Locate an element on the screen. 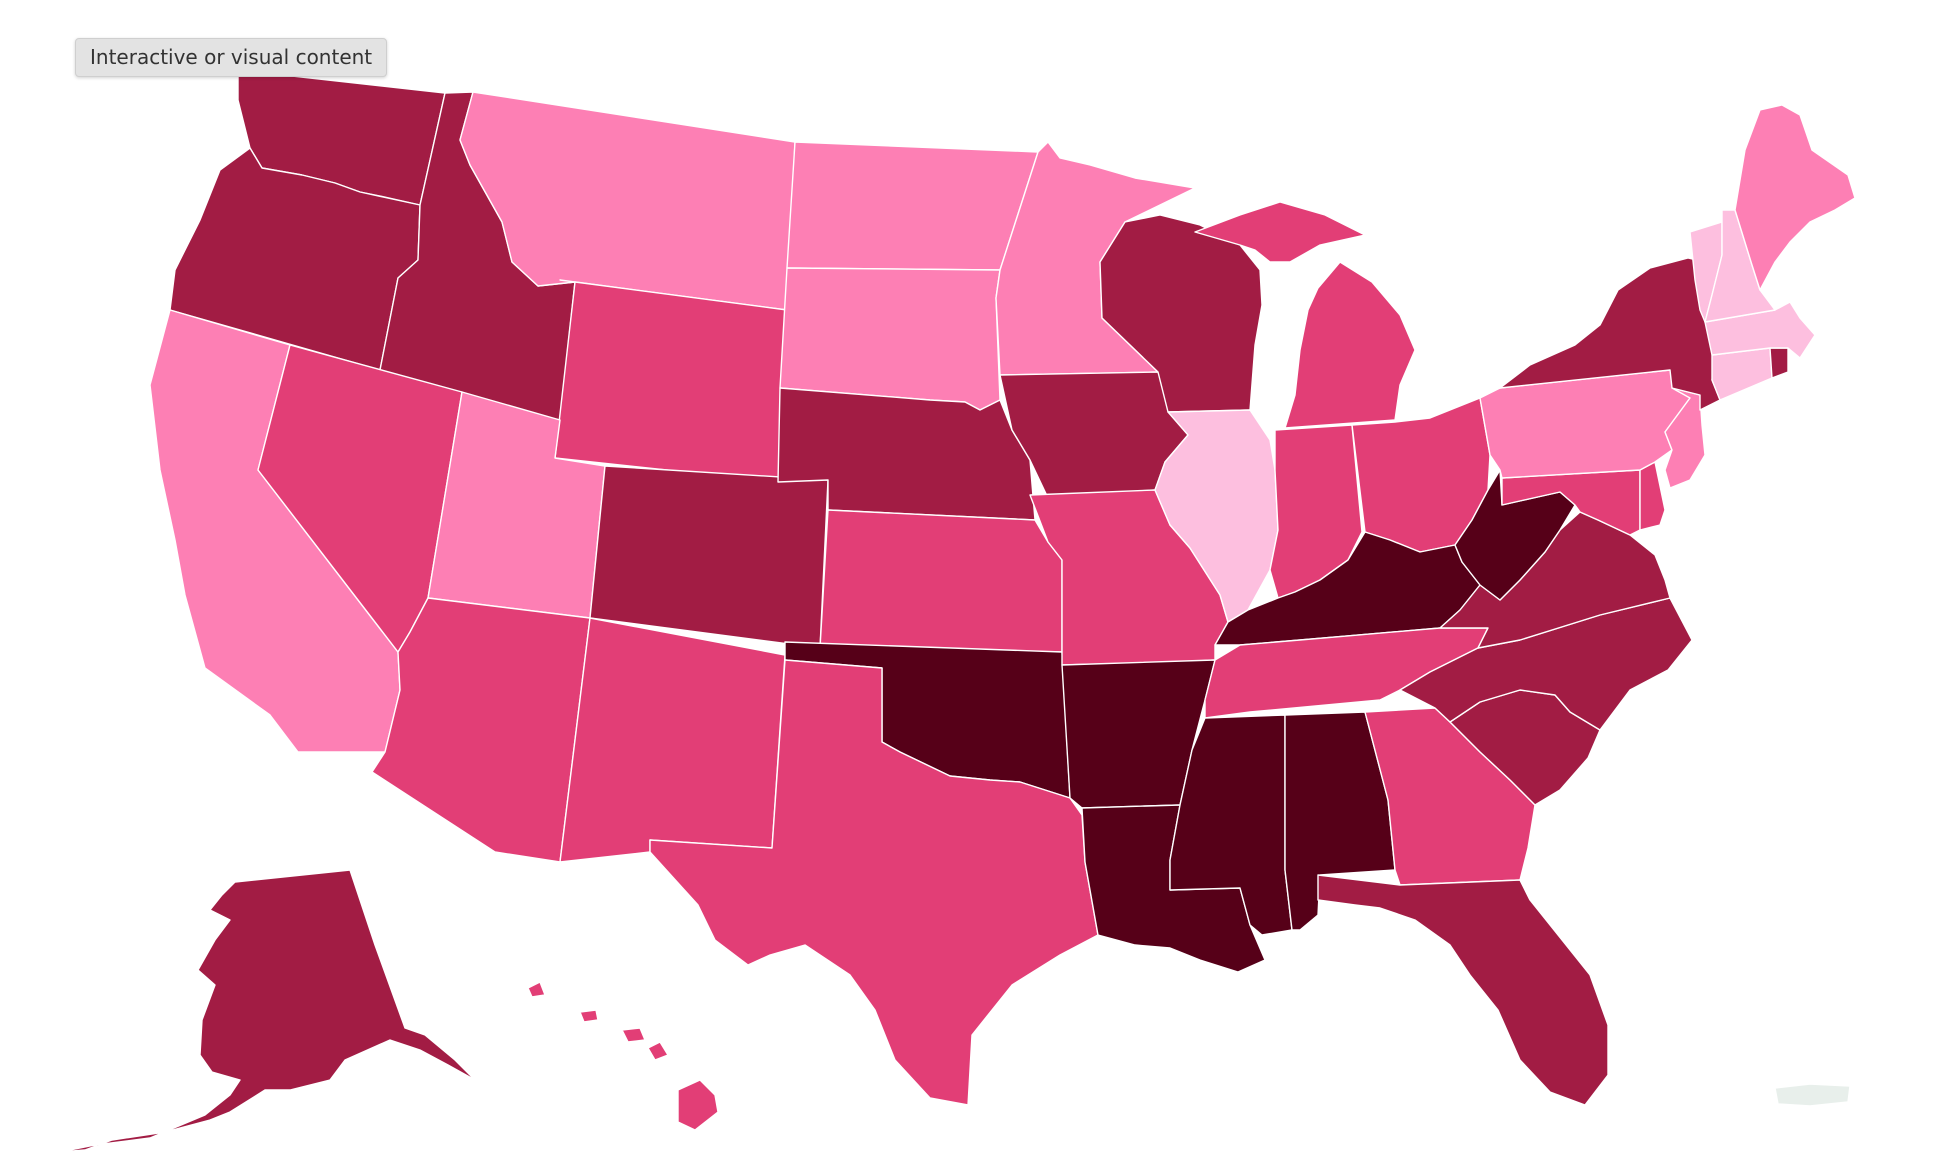  state-FL is located at coordinates (1463, 990).